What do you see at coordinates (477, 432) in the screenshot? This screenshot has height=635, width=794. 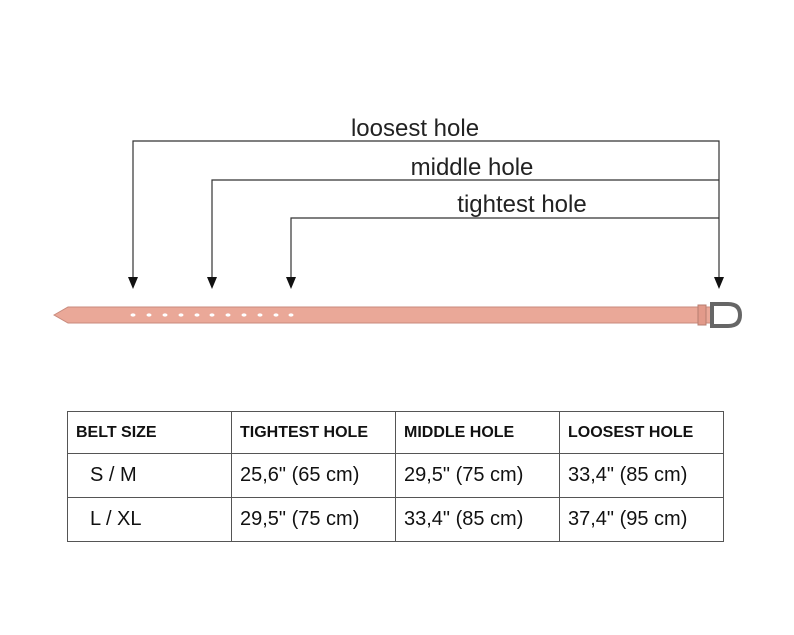 I see `header-cell: MIDDLE HOLE` at bounding box center [477, 432].